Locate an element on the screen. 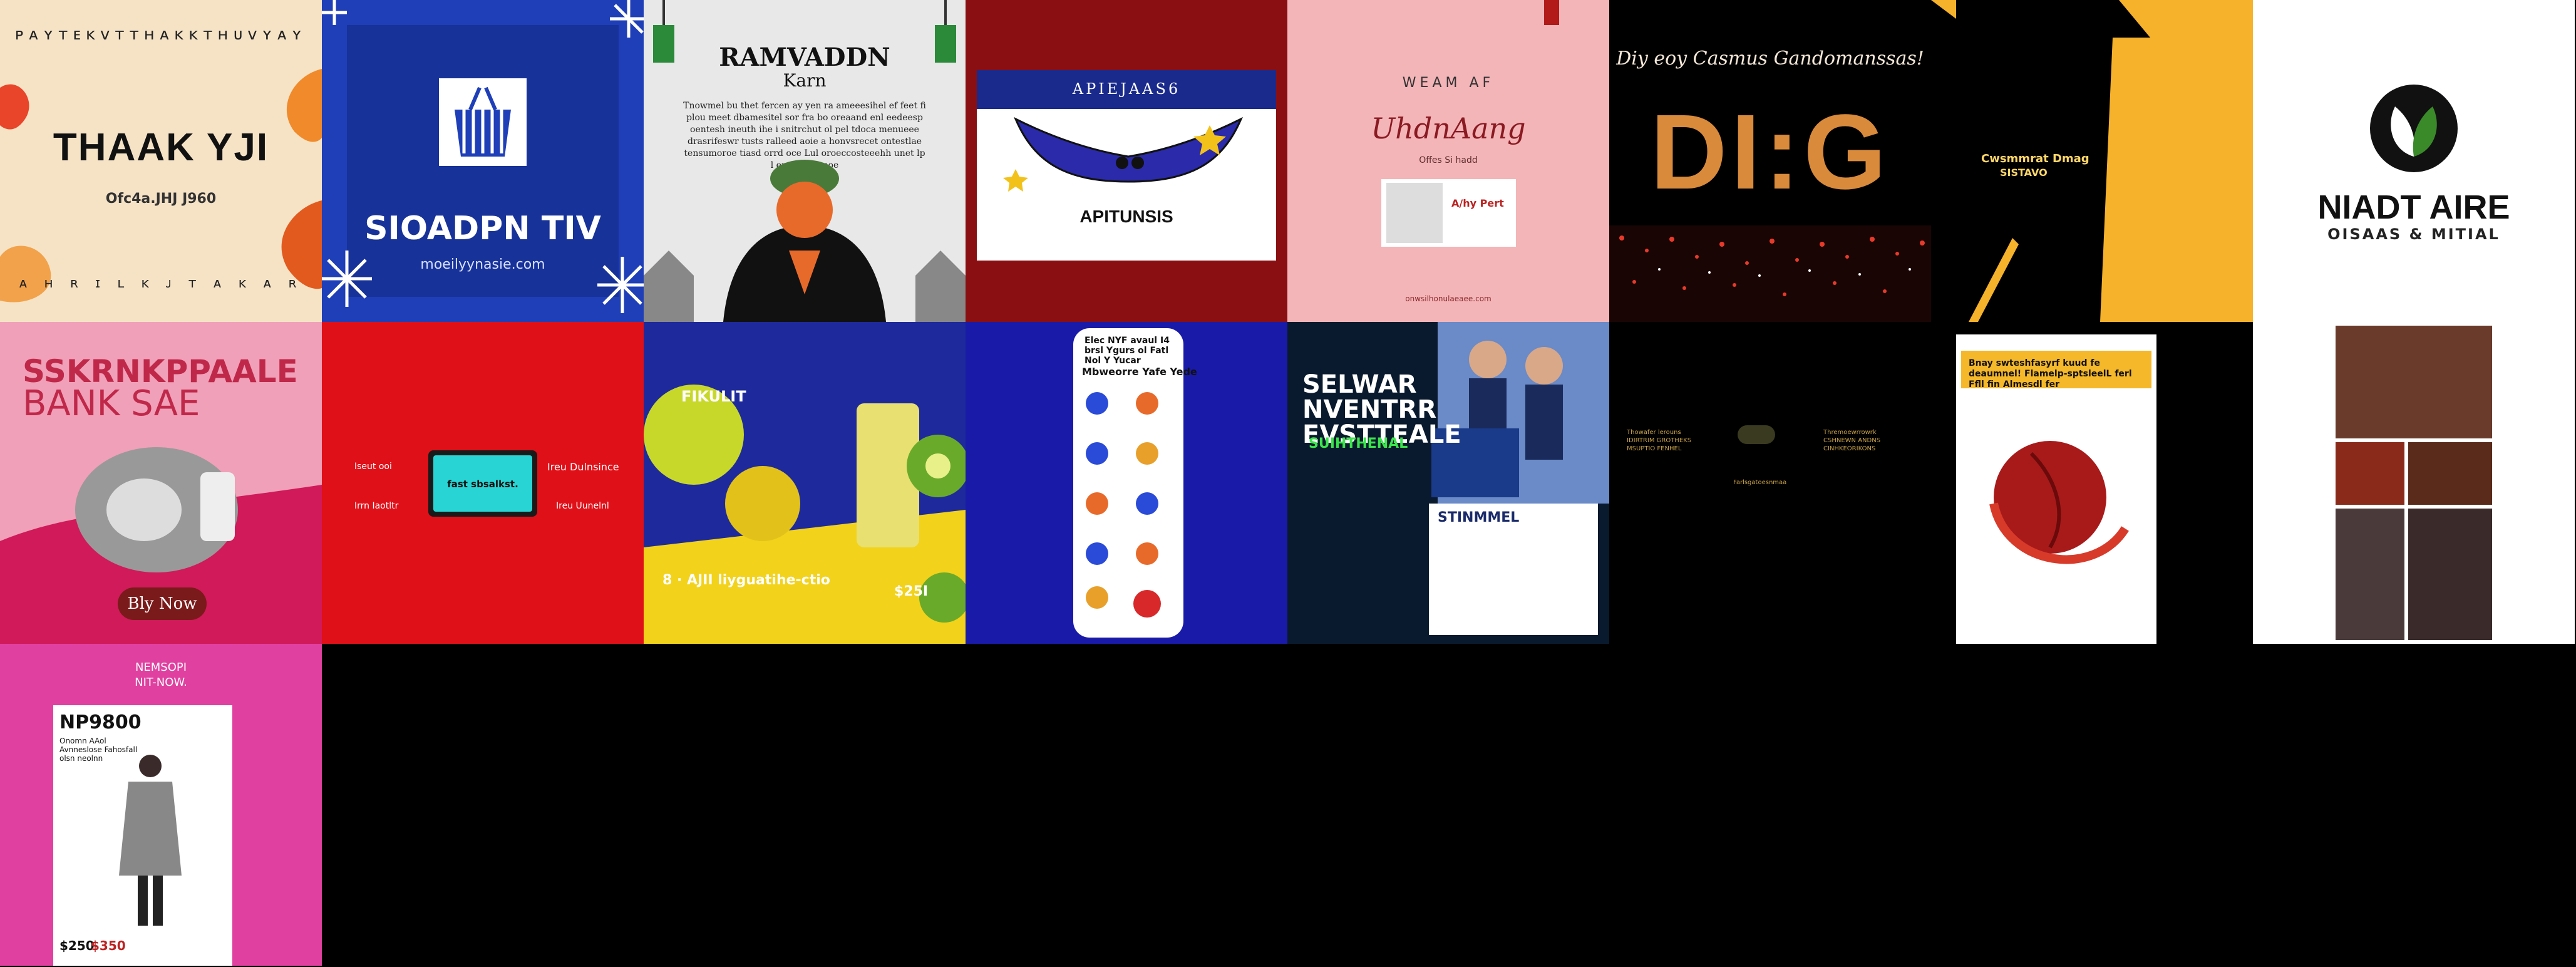 This screenshot has width=2576, height=967. yellow-shape is located at coordinates (2092, 161).